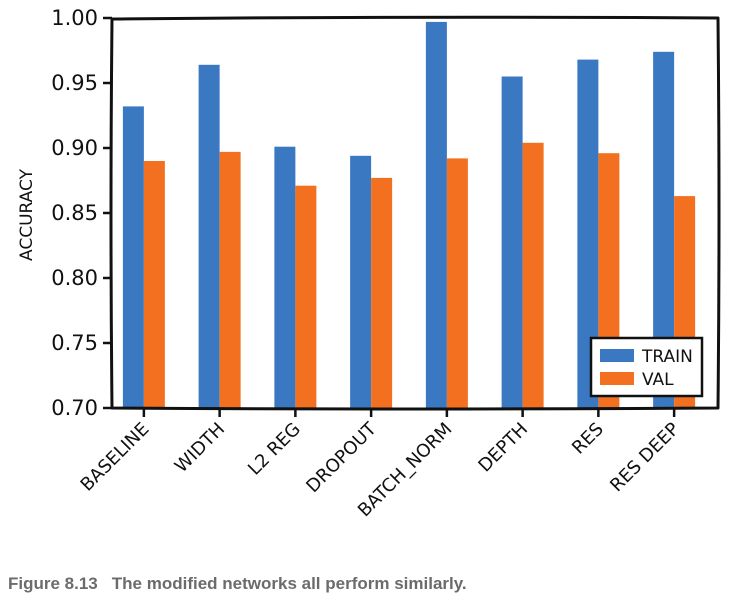 The width and height of the screenshot is (740, 603). I want to click on x-tick-label: DROPOUT, so click(341, 457).